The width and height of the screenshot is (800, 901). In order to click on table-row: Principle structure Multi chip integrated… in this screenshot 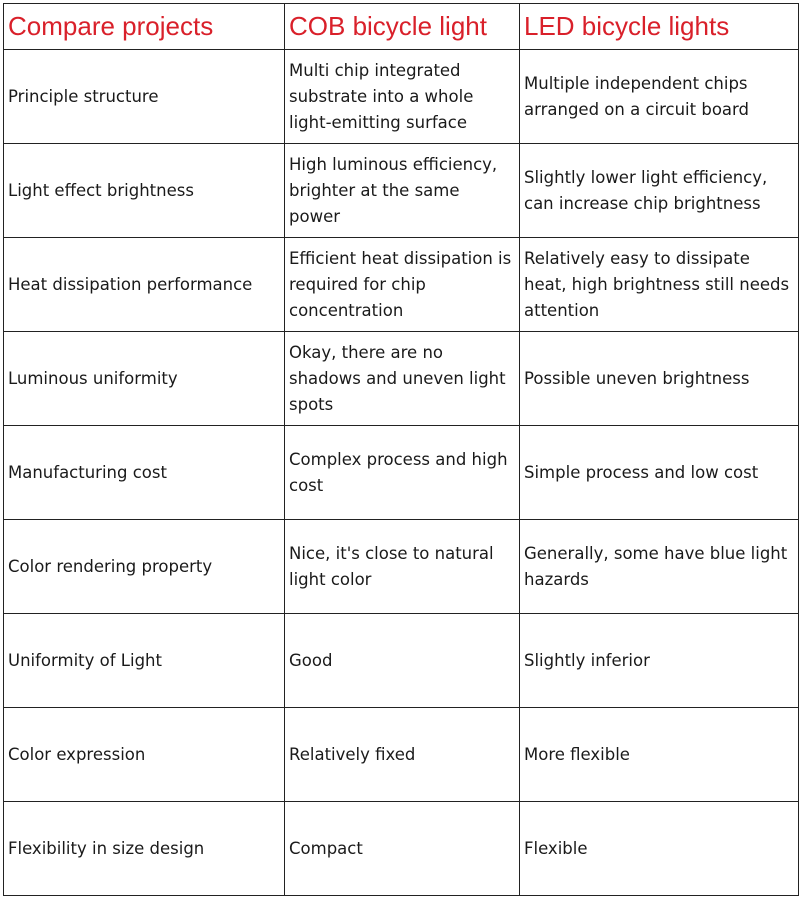, I will do `click(401, 96)`.